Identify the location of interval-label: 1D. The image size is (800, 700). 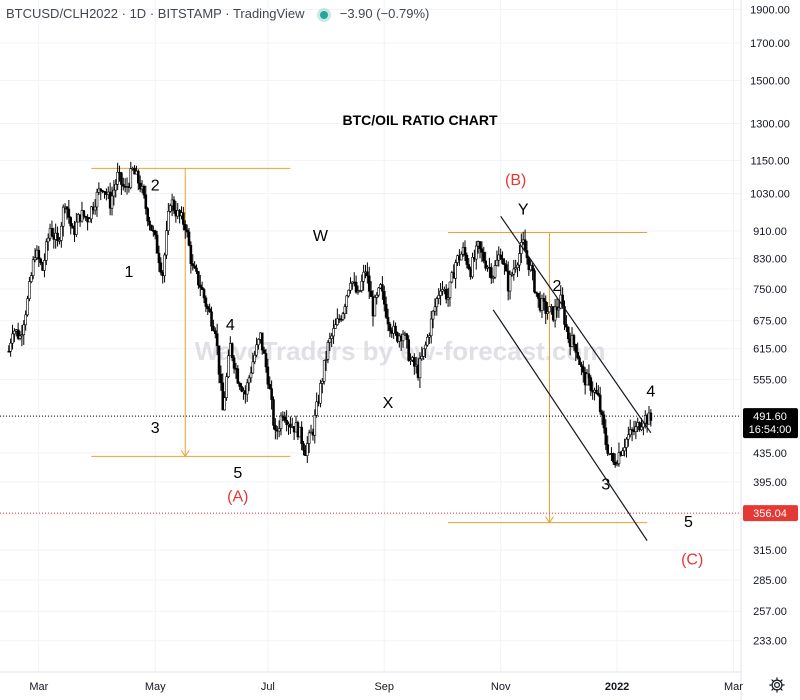
(138, 13).